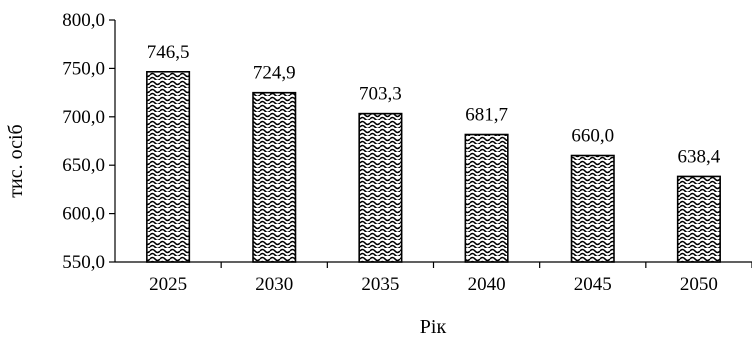 This screenshot has width=752, height=340. What do you see at coordinates (699, 156) in the screenshot?
I see `data-label-2050: 638,4` at bounding box center [699, 156].